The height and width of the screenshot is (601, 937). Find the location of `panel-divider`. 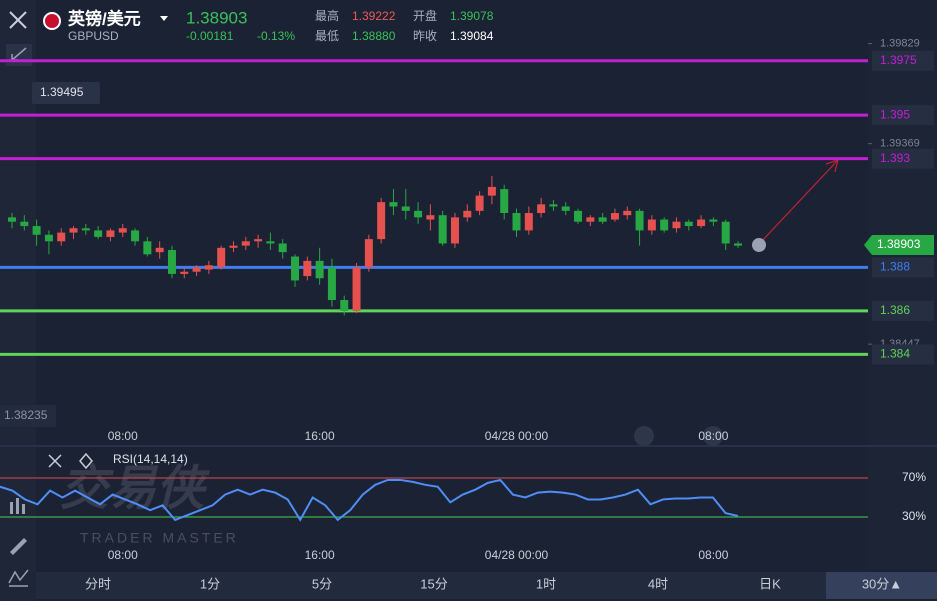

panel-divider is located at coordinates (468, 446).